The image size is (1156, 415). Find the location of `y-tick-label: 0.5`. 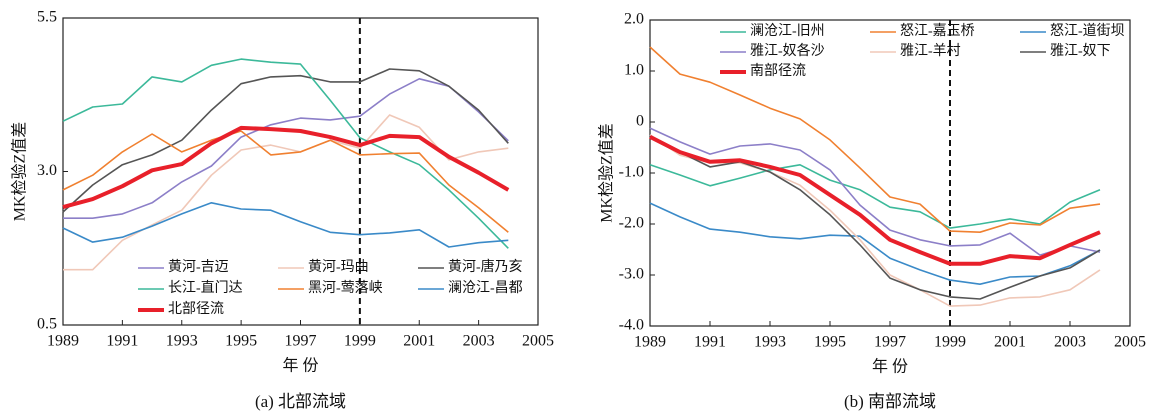

y-tick-label: 0.5 is located at coordinates (47, 324).